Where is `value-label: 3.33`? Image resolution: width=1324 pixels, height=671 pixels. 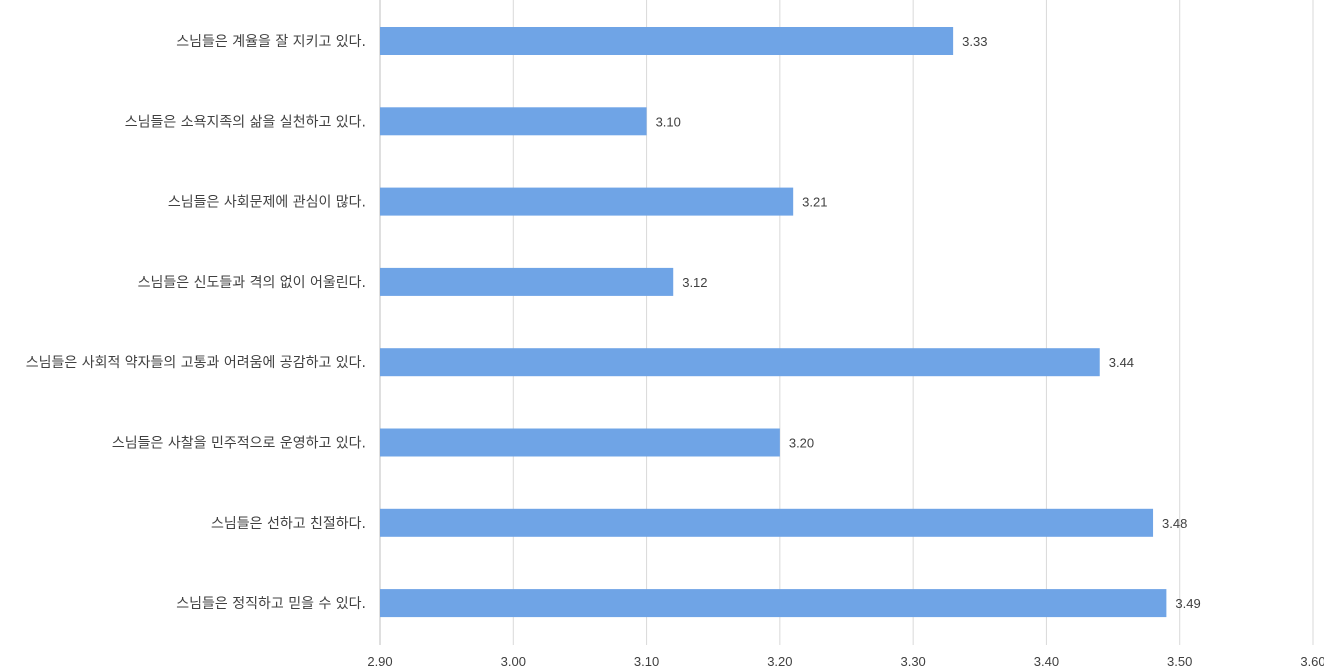
value-label: 3.33 is located at coordinates (974, 41).